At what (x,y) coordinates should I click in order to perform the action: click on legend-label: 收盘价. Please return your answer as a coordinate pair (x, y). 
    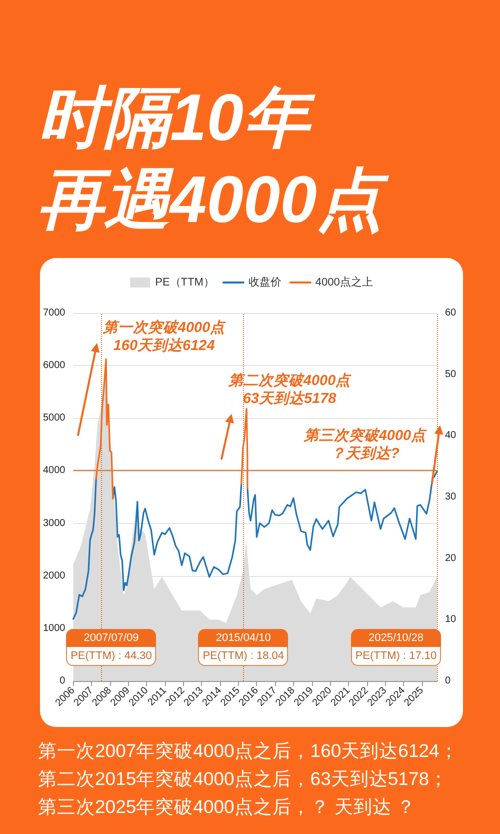
    Looking at the image, I should click on (265, 282).